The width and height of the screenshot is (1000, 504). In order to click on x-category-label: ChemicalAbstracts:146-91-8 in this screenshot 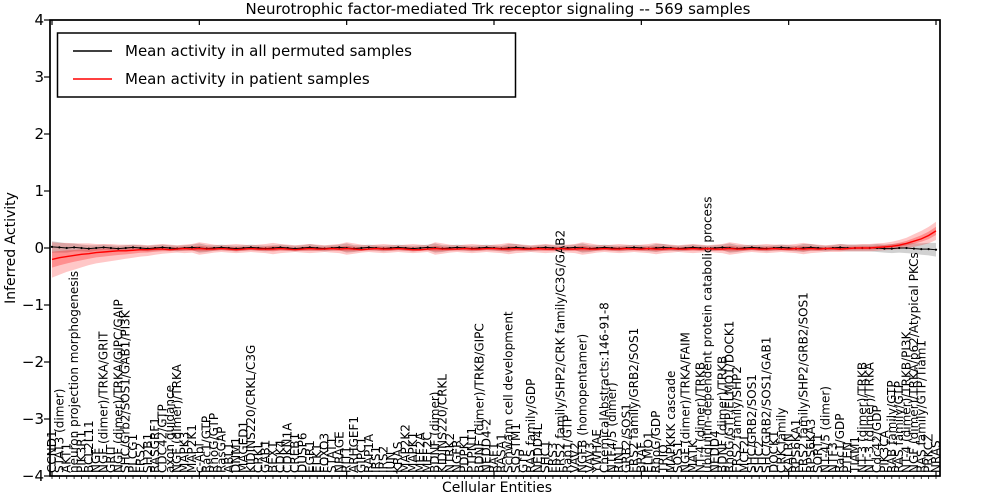, I will do `click(605, 387)`.